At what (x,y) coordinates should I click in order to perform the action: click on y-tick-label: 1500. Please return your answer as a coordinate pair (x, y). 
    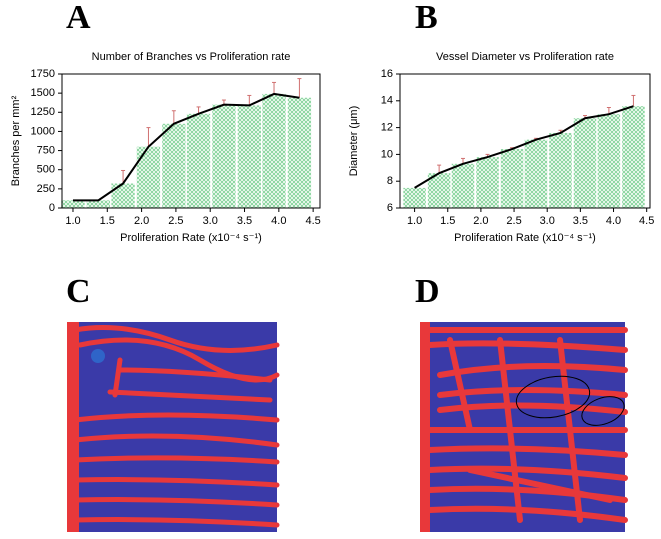
    Looking at the image, I should click on (43, 93).